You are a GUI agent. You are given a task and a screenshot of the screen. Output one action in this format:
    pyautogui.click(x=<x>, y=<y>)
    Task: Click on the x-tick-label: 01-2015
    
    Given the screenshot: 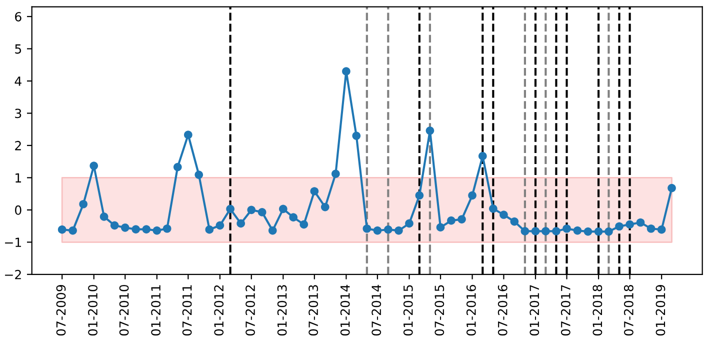 What is the action you would take?
    pyautogui.click(x=408, y=310)
    